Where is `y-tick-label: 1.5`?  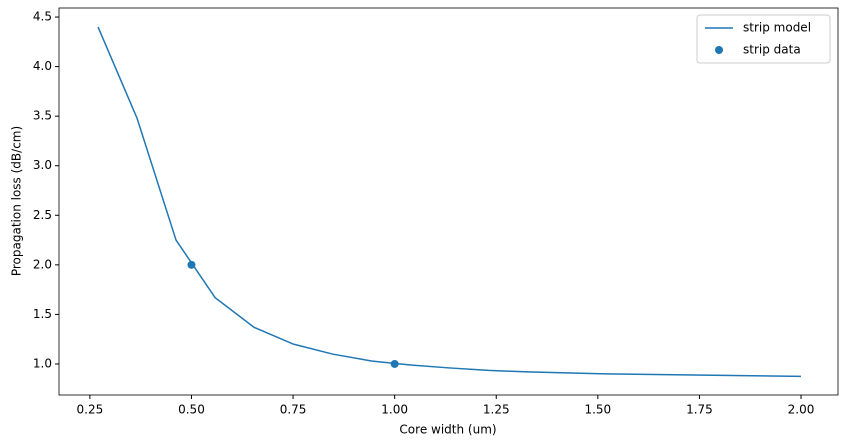
y-tick-label: 1.5 is located at coordinates (42, 314).